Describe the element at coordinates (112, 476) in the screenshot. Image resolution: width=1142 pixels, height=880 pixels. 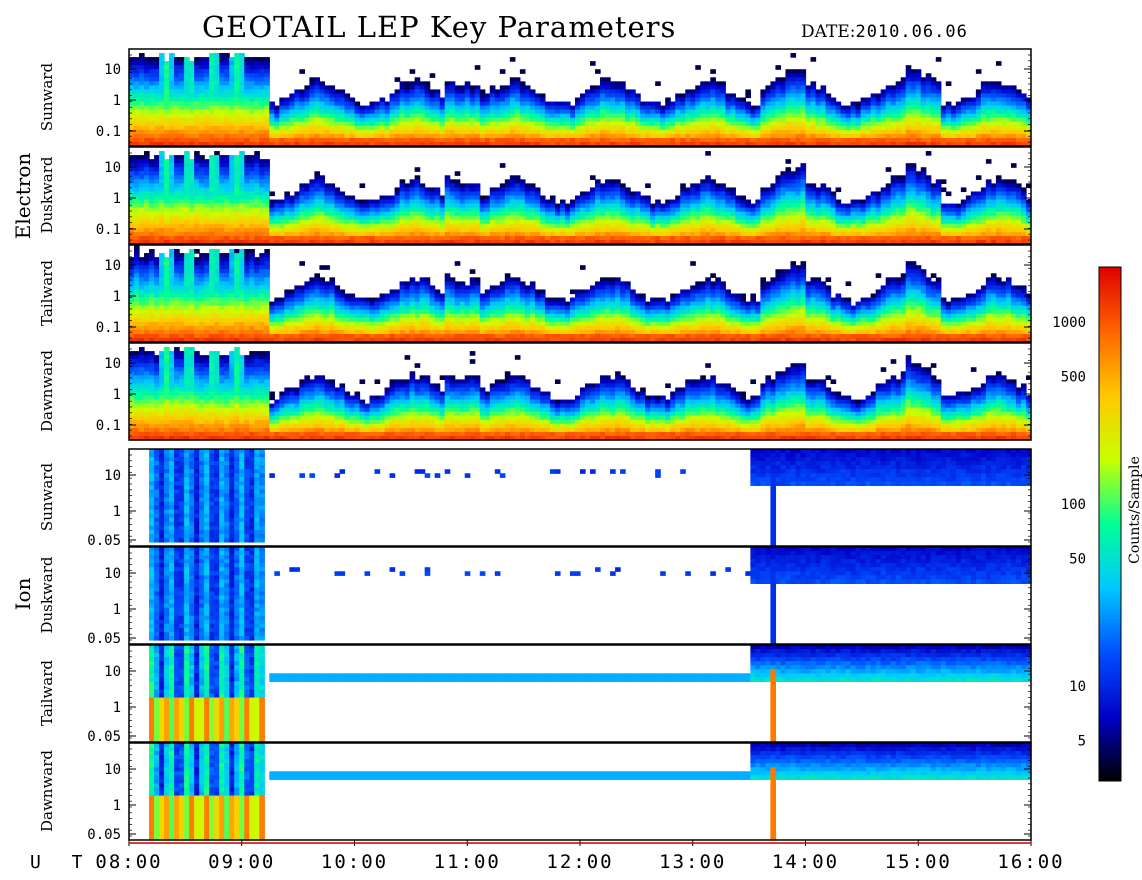
I see `ion-sunward-ytick-label: 10` at that location.